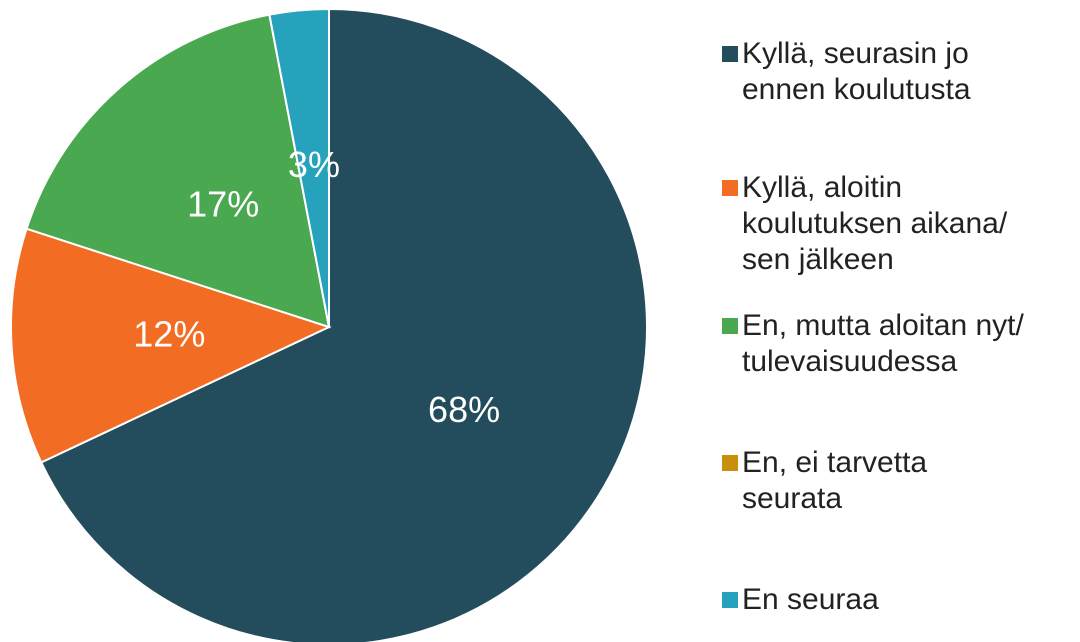 The image size is (1080, 642). What do you see at coordinates (464, 409) in the screenshot?
I see `data-label: 68%` at bounding box center [464, 409].